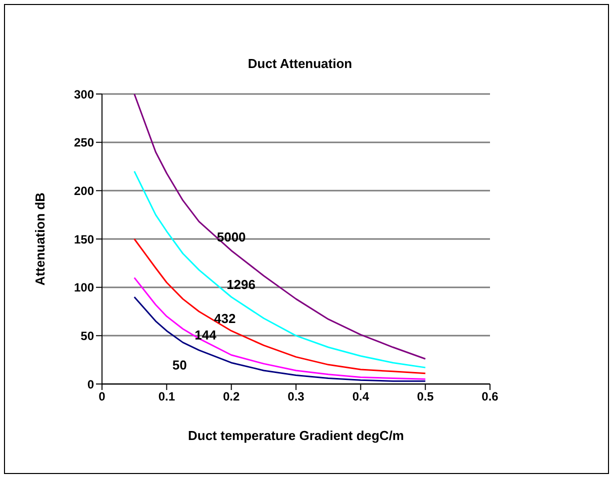 The height and width of the screenshot is (478, 613). I want to click on y-tick-label: 300, so click(84, 94).